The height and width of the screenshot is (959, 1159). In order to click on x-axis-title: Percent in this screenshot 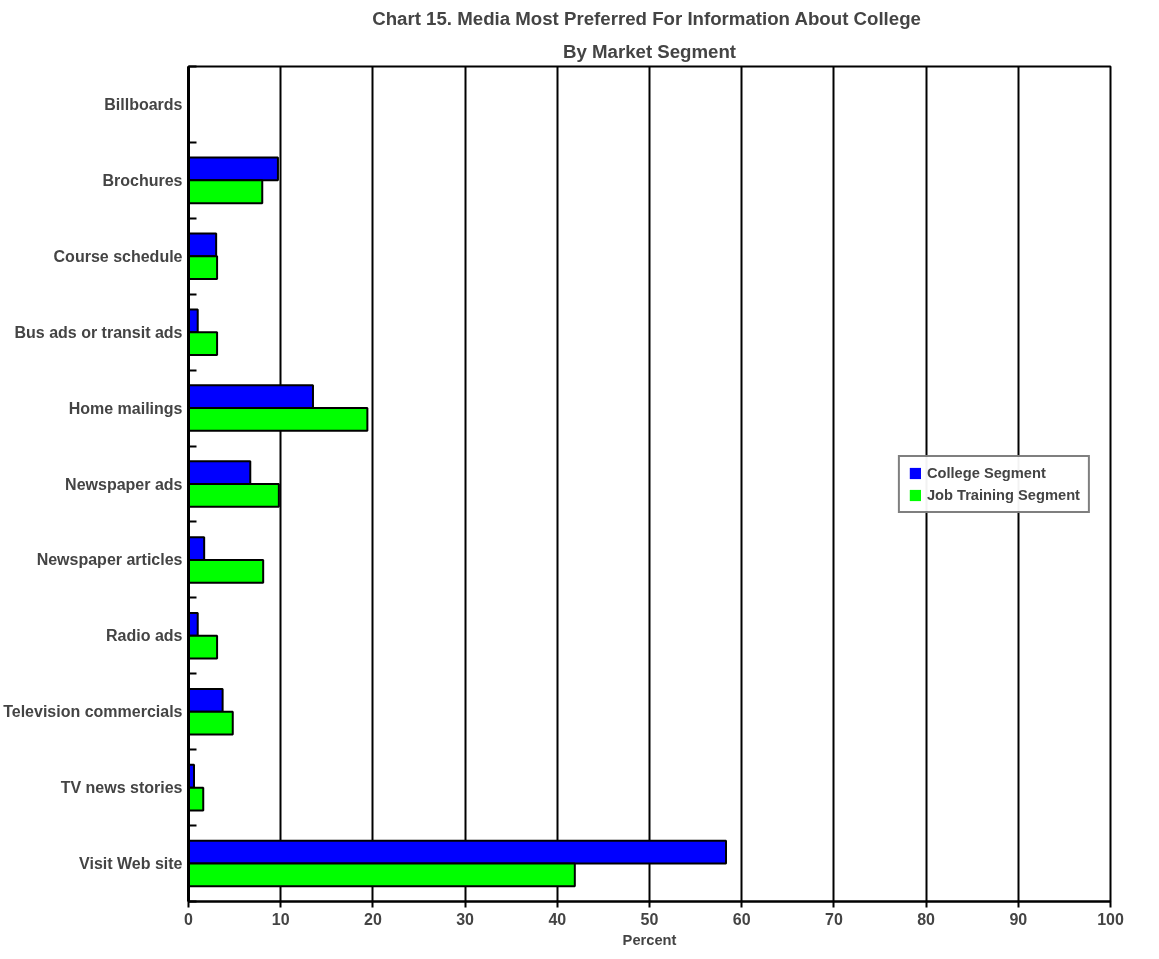, I will do `click(649, 939)`.